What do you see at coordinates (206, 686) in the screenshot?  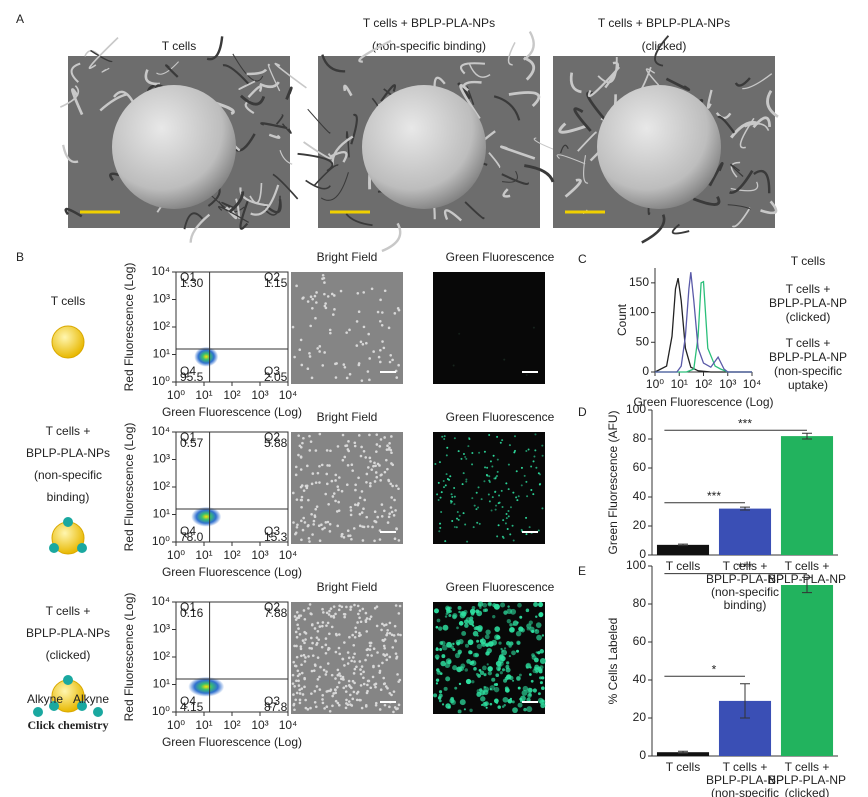 I see `density-cloud` at bounding box center [206, 686].